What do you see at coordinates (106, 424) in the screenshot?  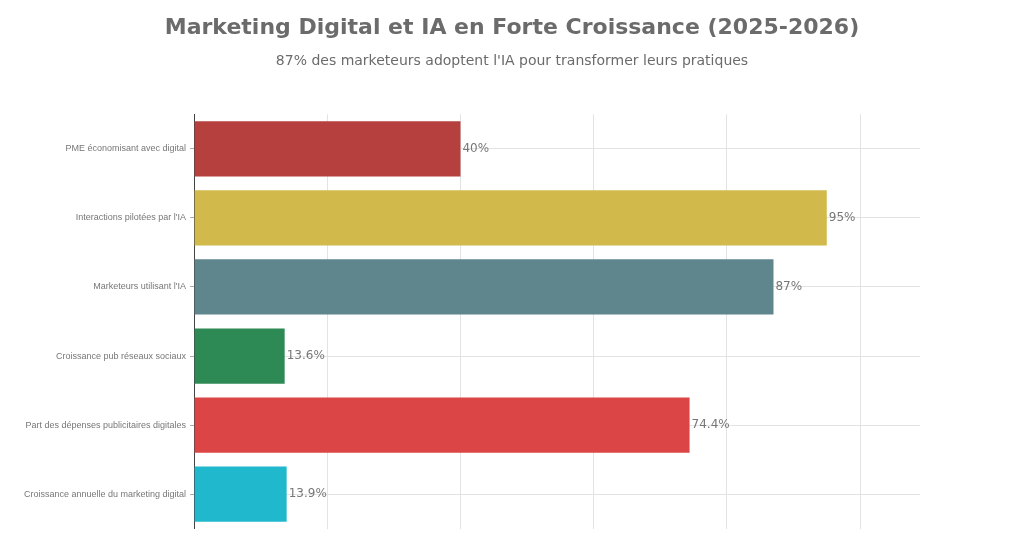 I see `y-tick-label: Part des dépenses publicitaires digitales` at bounding box center [106, 424].